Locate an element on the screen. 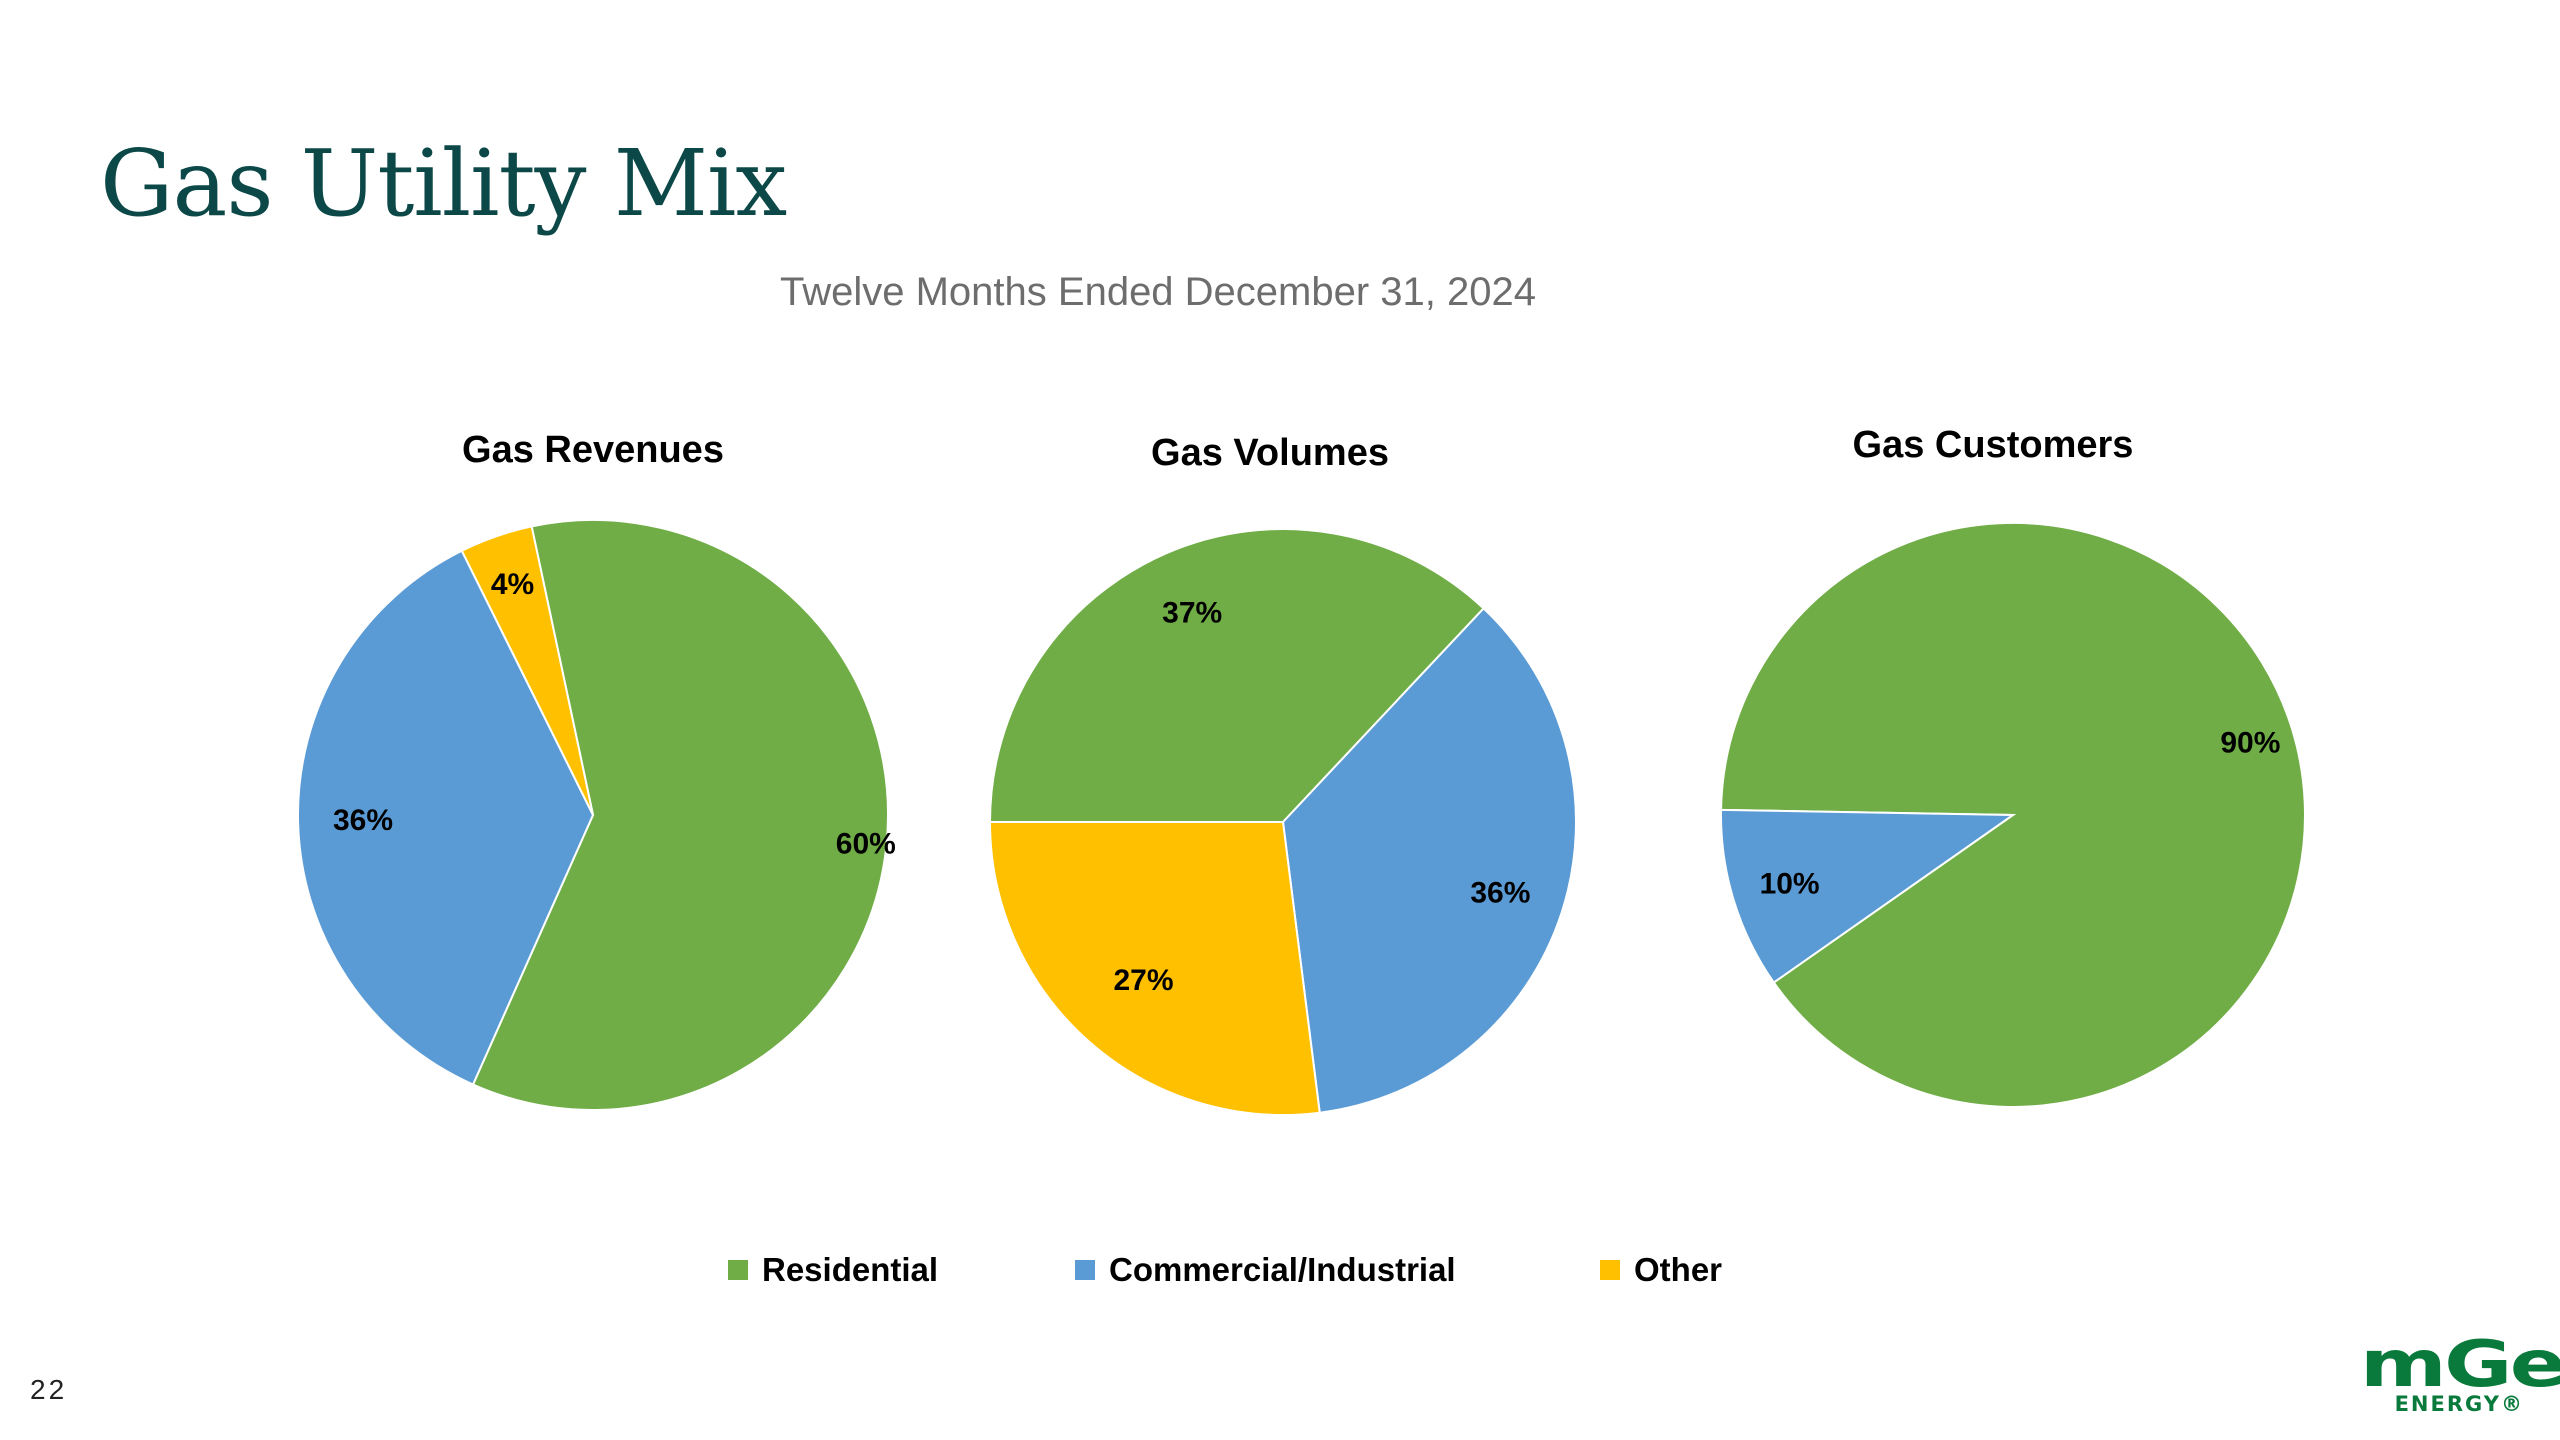  legend-item-residential: Residential is located at coordinates (833, 1270).